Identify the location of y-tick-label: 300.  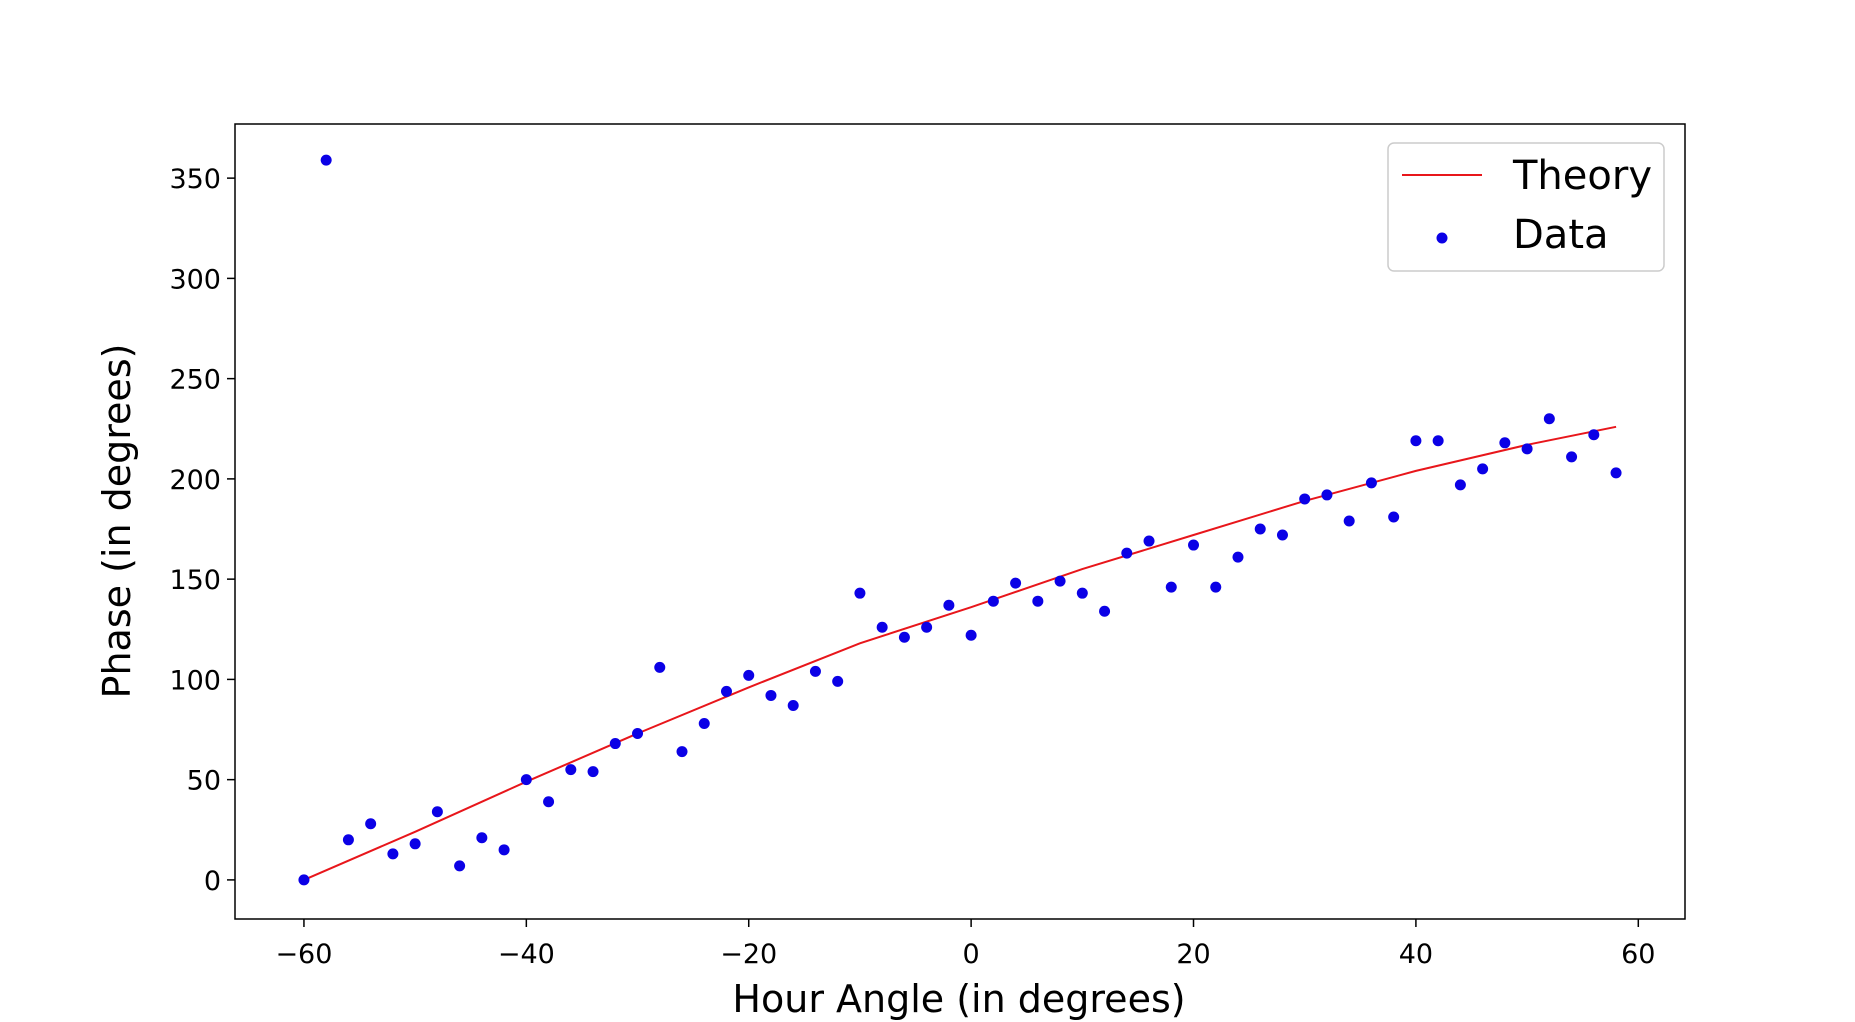
(195, 279).